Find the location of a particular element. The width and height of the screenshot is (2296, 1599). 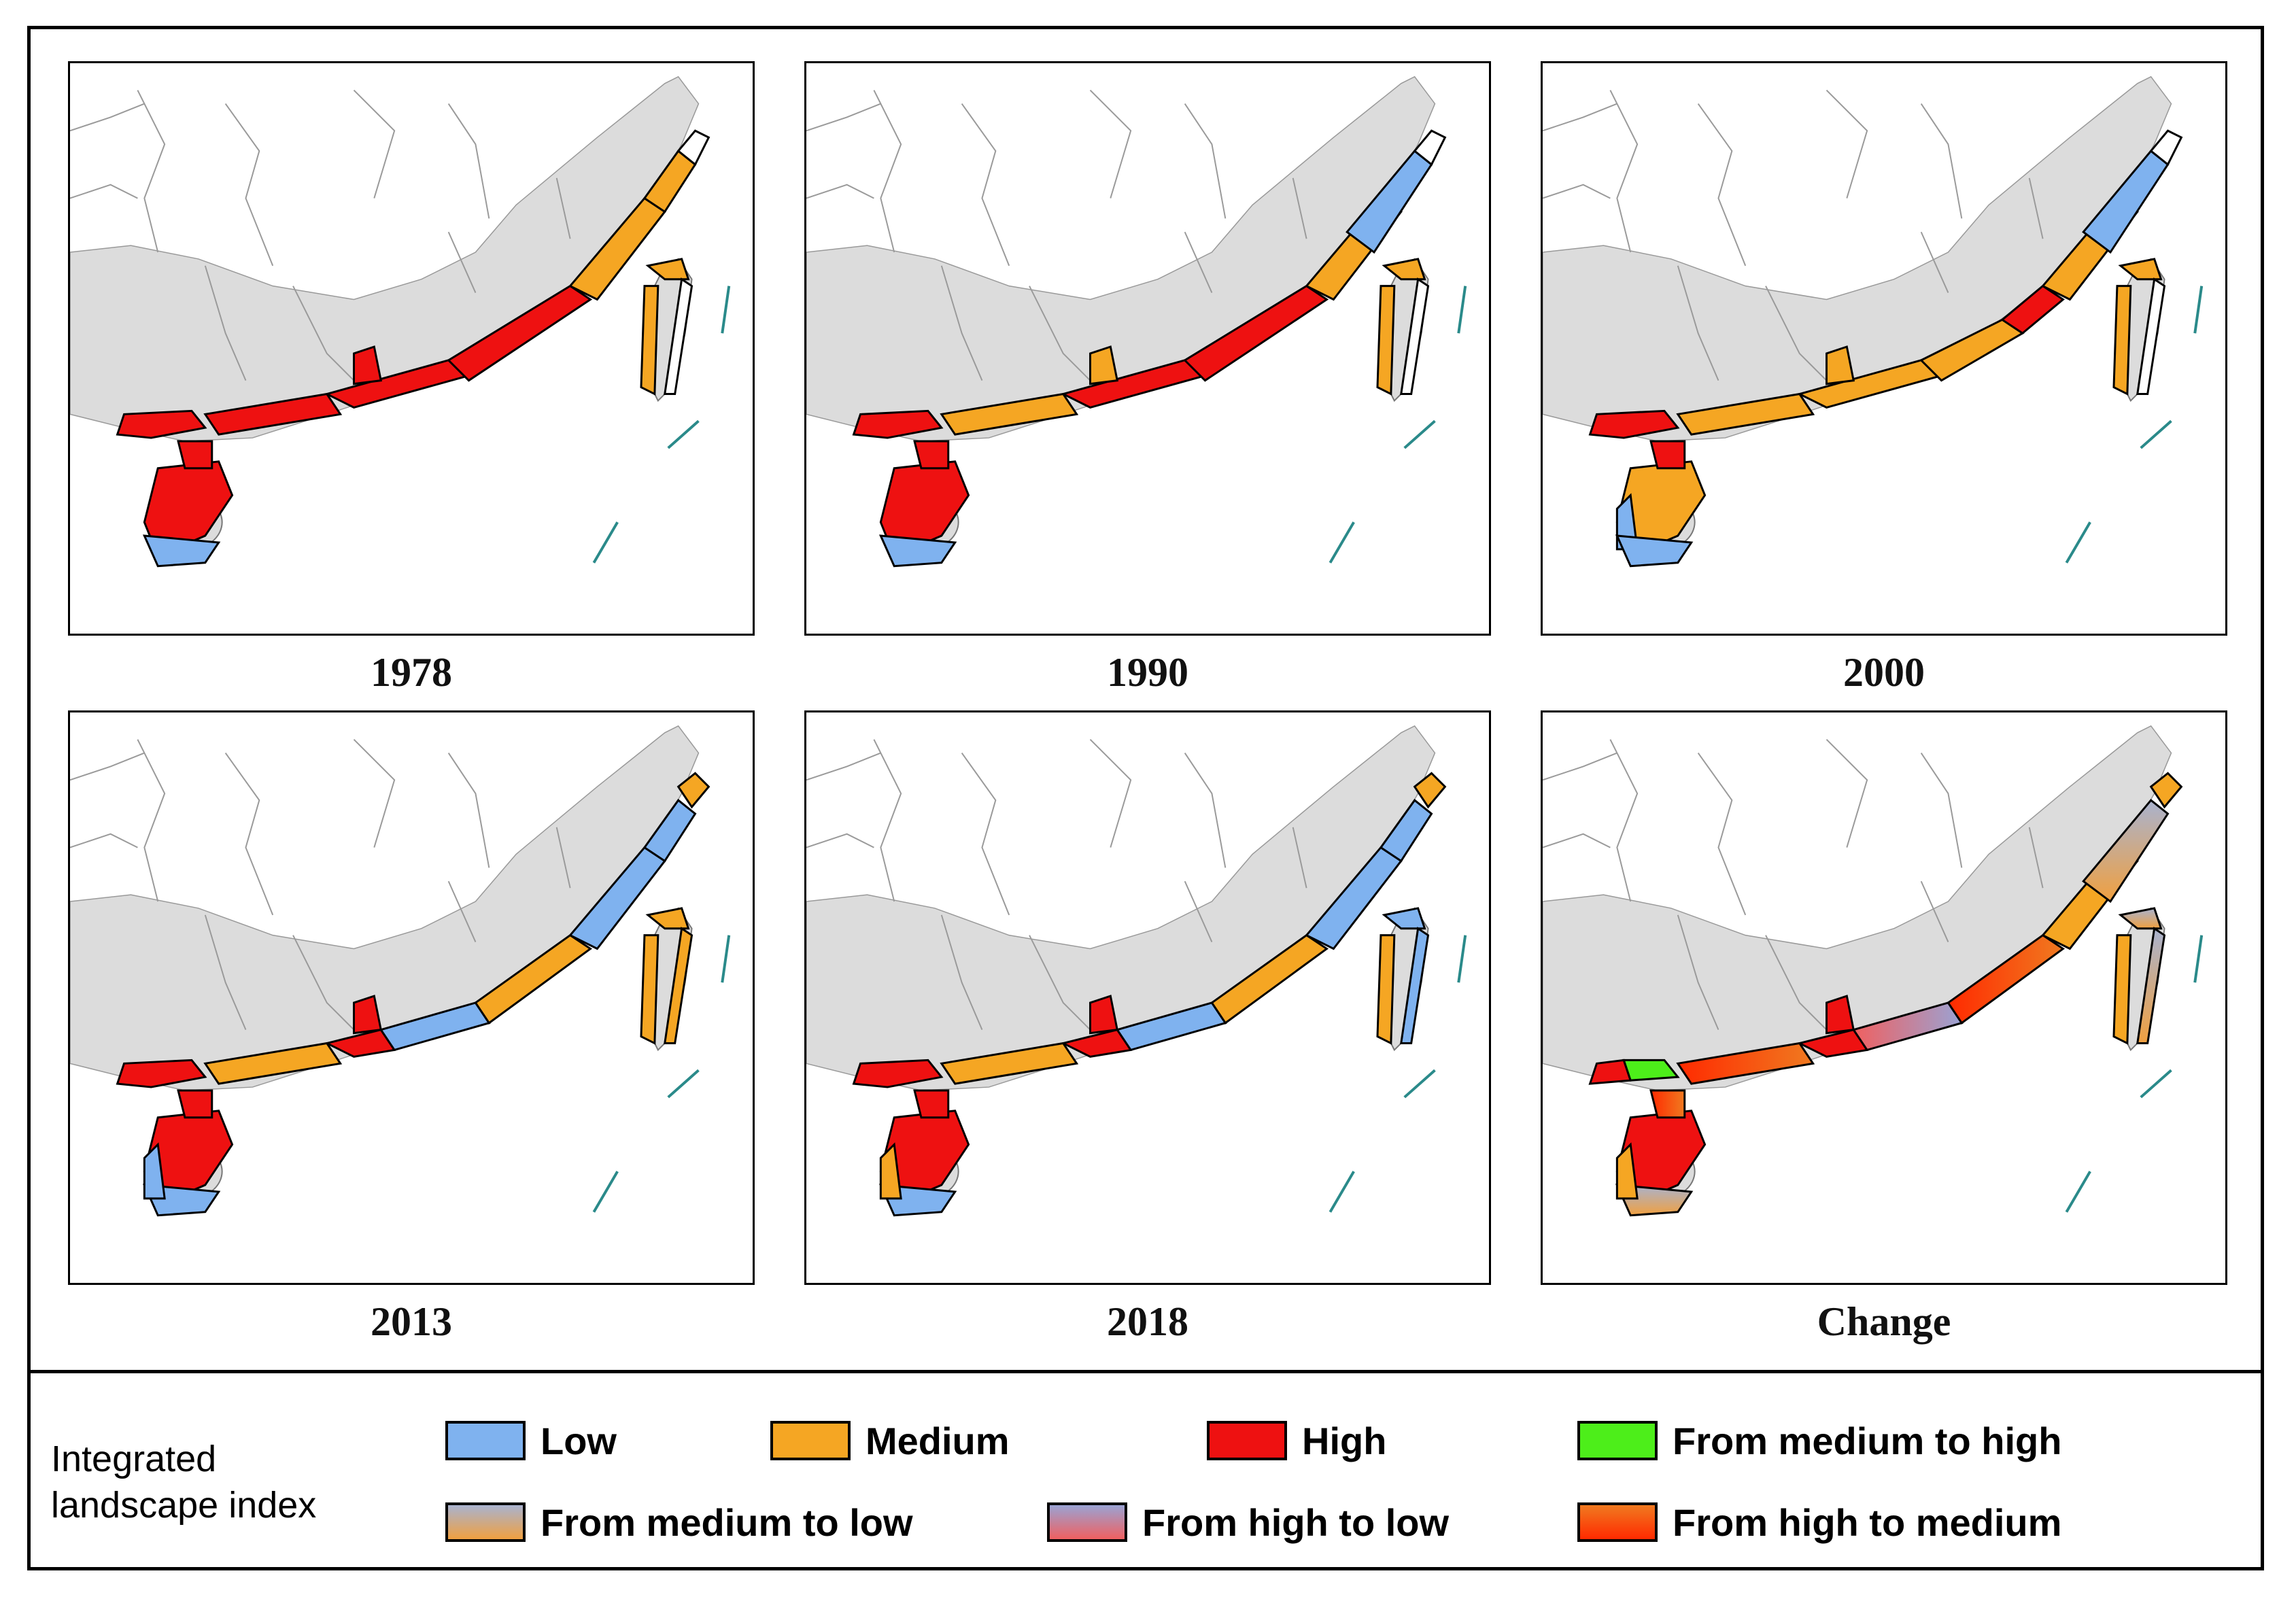

legend-item-high-to-medium: From high to medium is located at coordinates (1819, 1522).